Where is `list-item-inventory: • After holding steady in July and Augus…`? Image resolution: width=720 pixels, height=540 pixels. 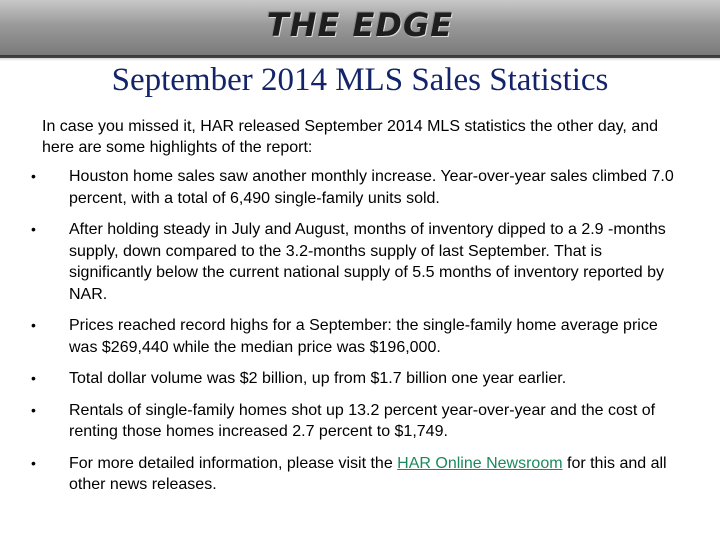
list-item-inventory: • After holding steady in July and Augus… is located at coordinates (358, 262).